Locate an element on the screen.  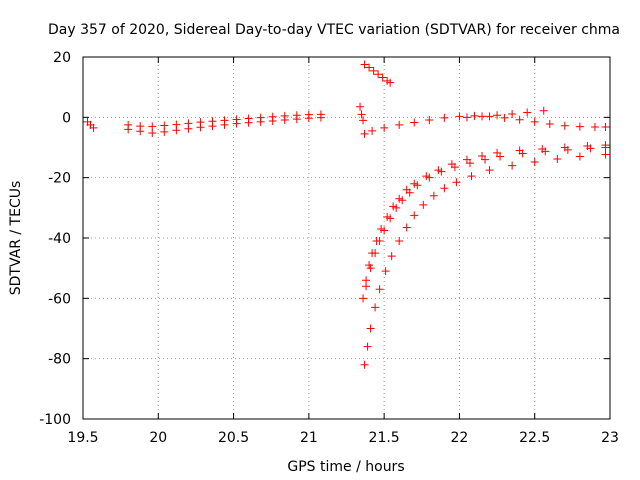
y-tick-label: 20 is located at coordinates (62, 58).